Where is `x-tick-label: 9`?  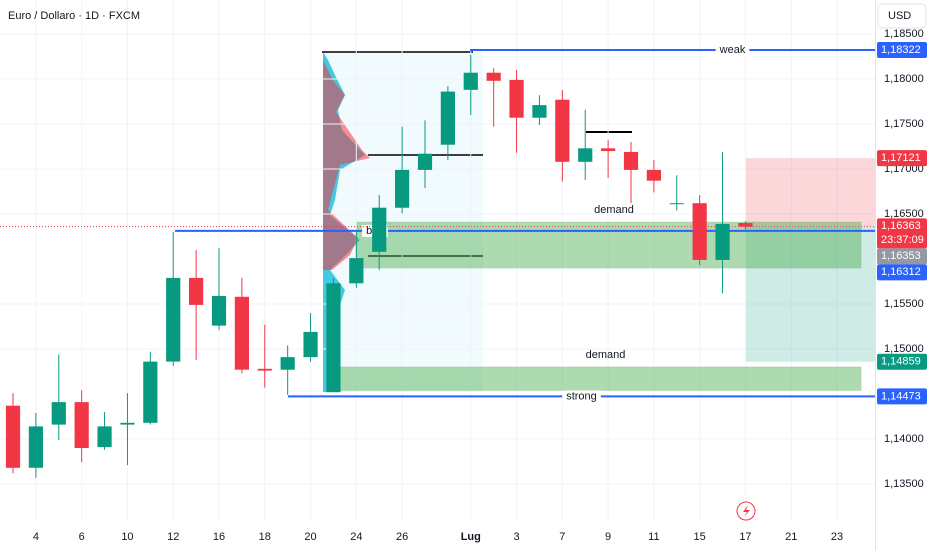
x-tick-label: 9 is located at coordinates (608, 537).